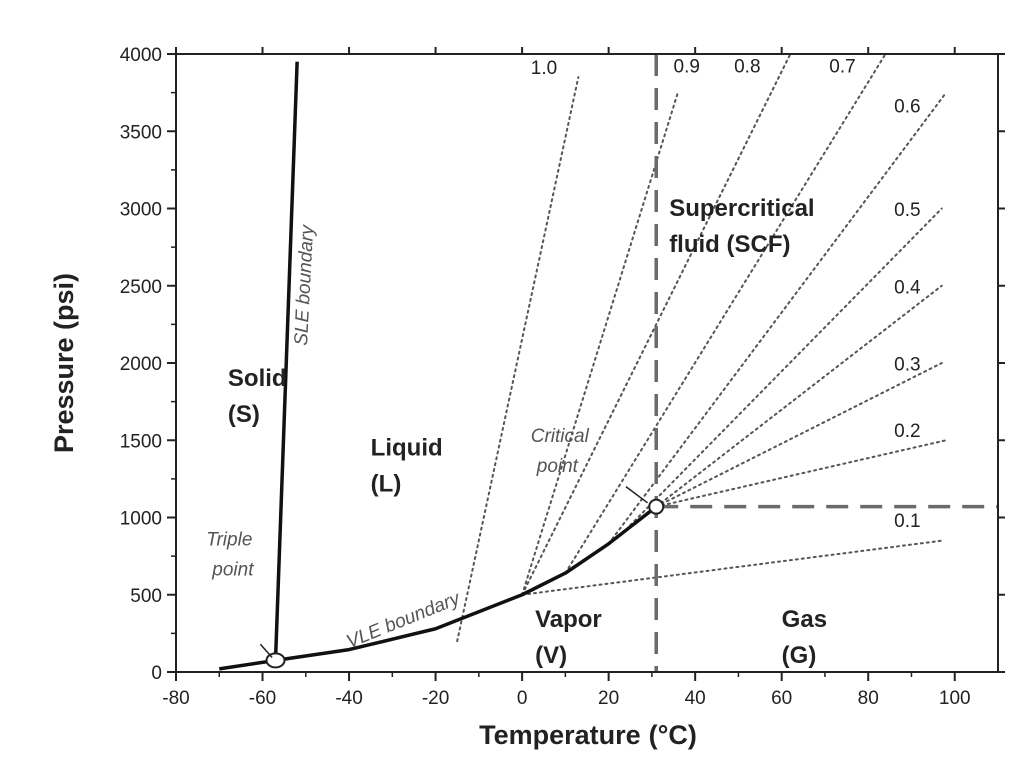  I want to click on y-tick-label: 2000, so click(141, 364).